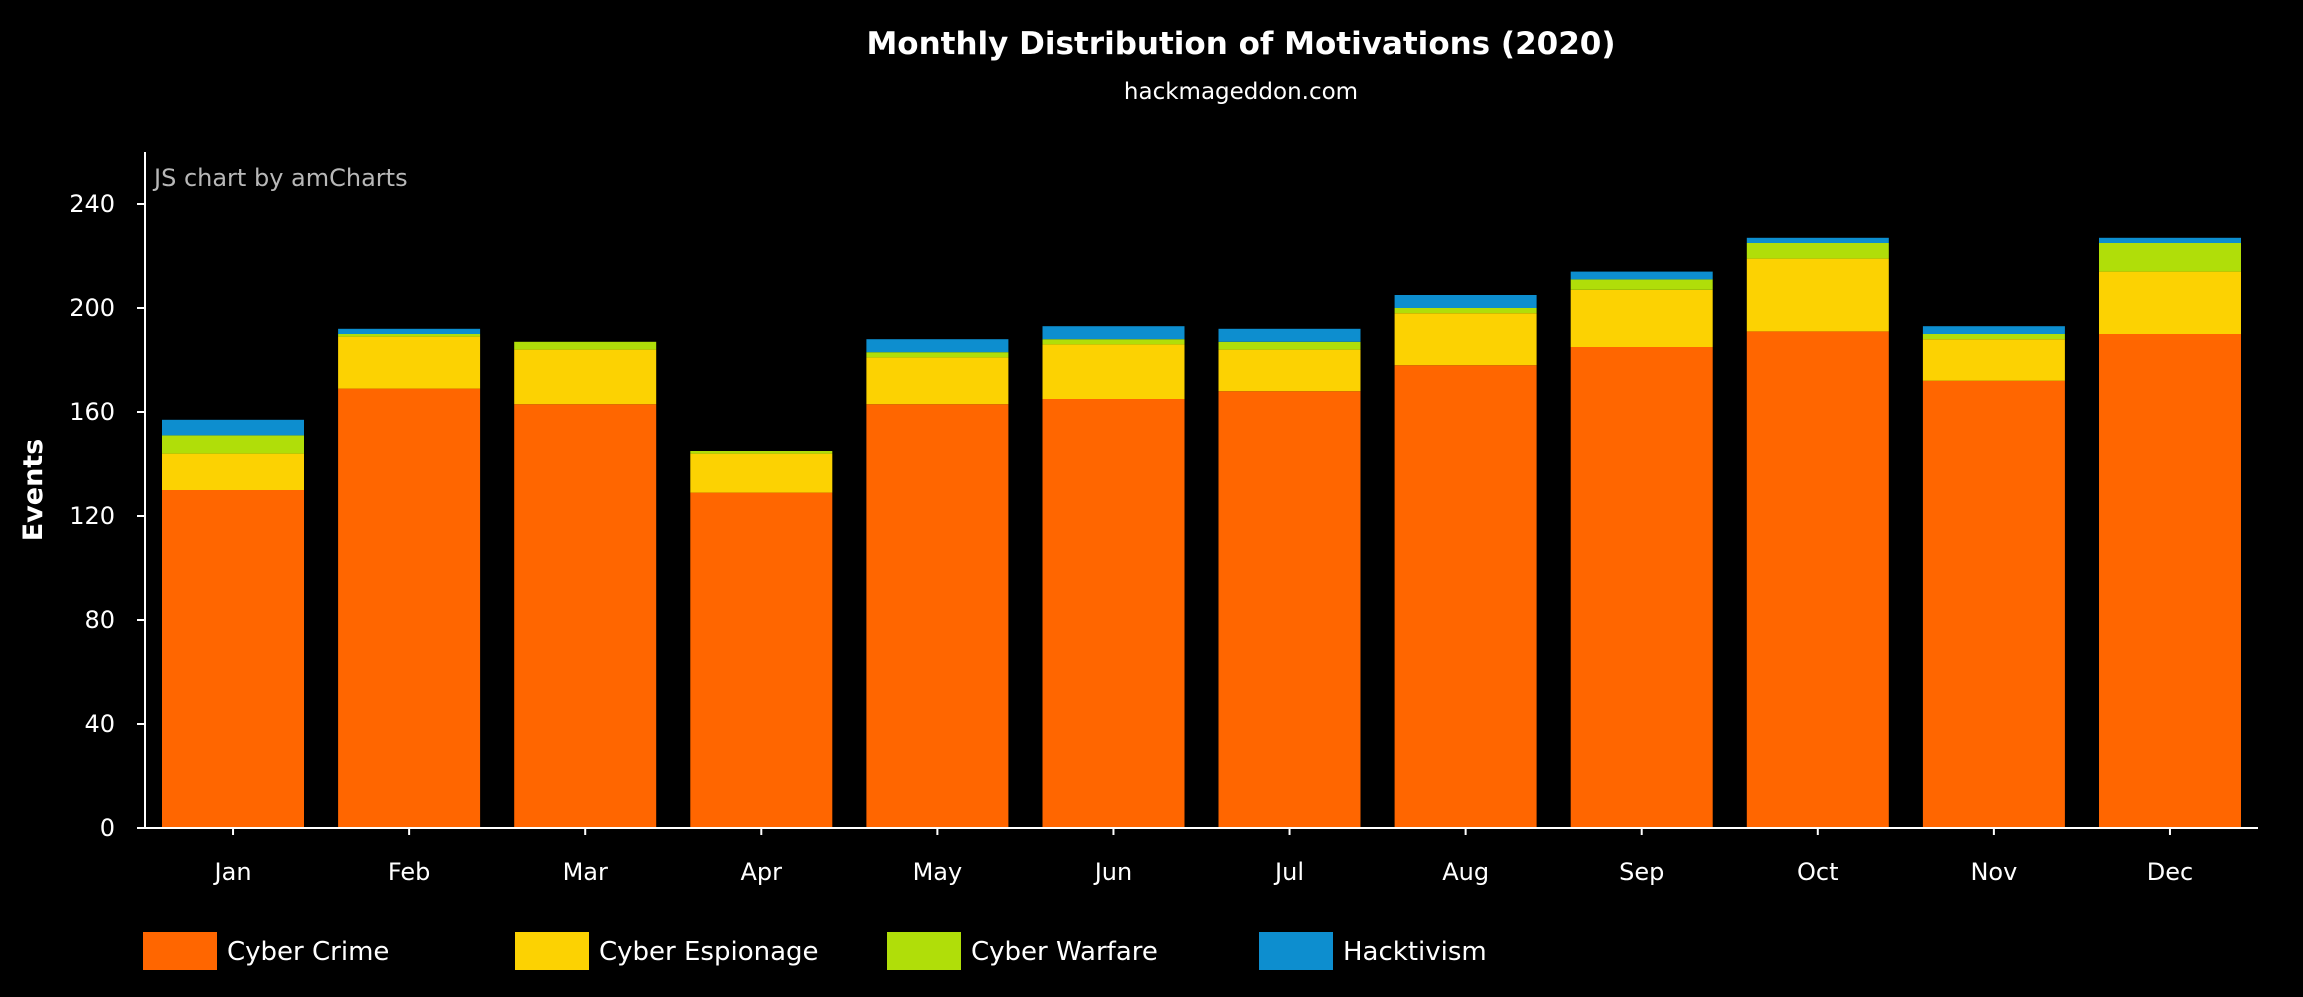  What do you see at coordinates (1641, 284) in the screenshot?
I see `bar-sep-cyber-warfare` at bounding box center [1641, 284].